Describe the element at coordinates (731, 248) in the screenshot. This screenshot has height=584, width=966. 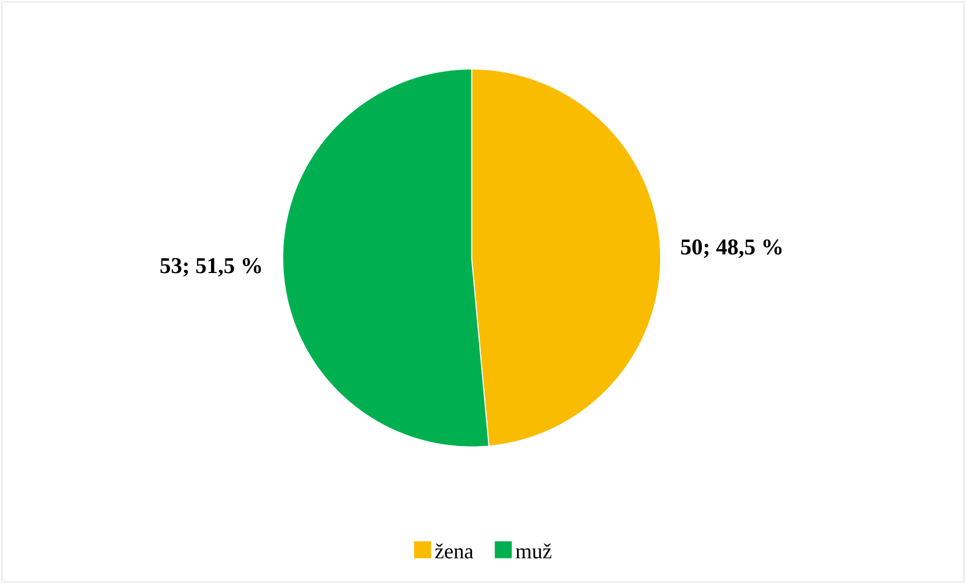
I see `data-label: 50; 48,5 %` at that location.